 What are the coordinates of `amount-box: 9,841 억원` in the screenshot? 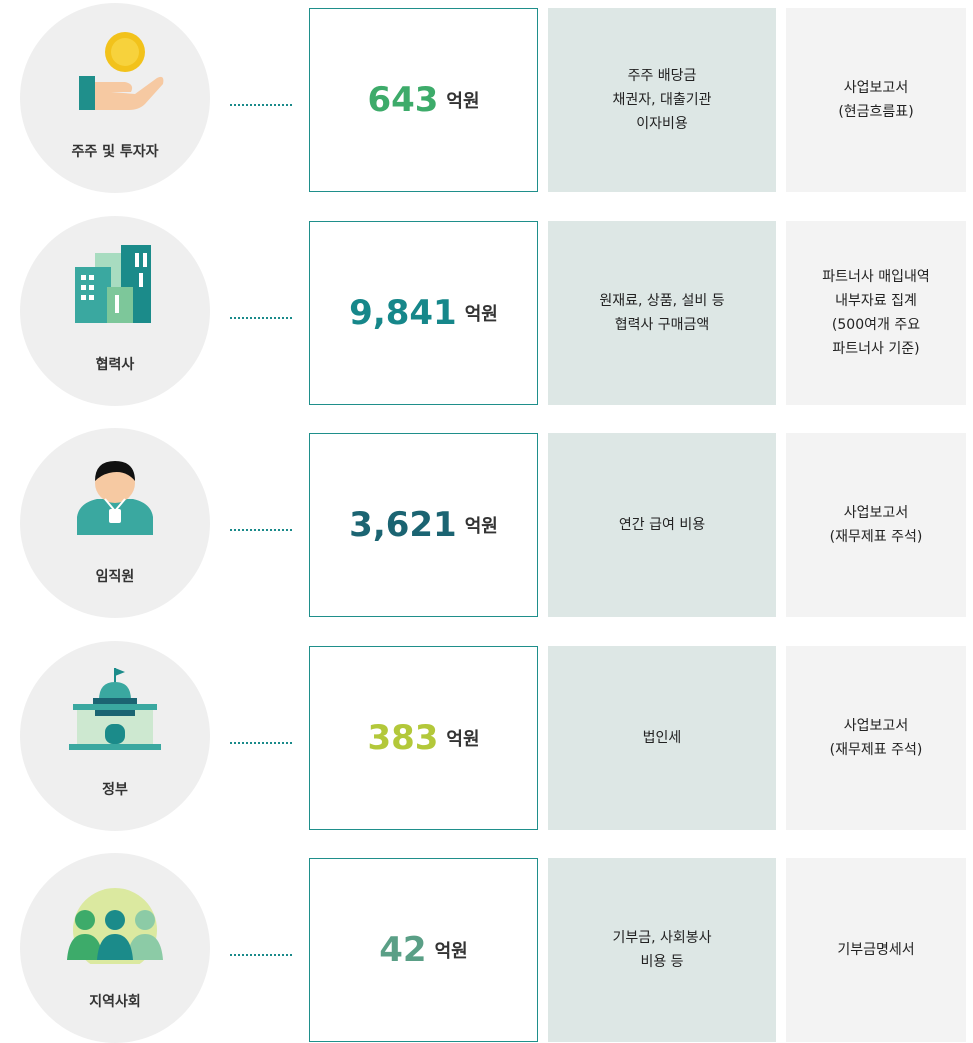 It's located at (423, 312).